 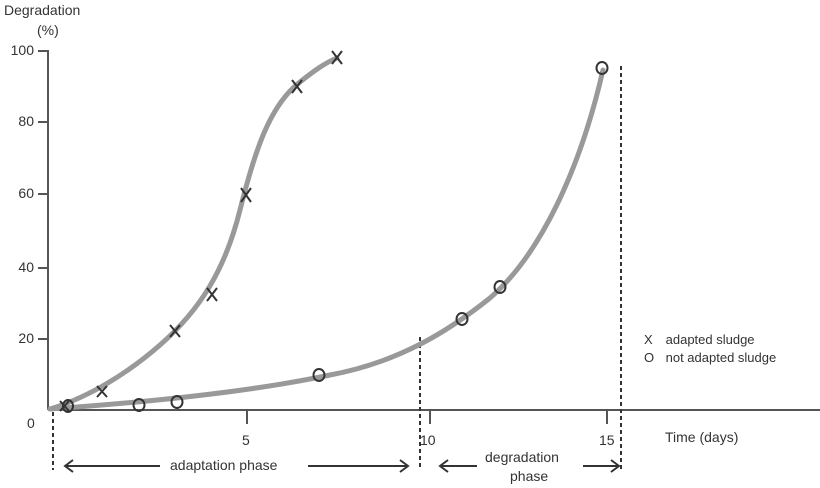 What do you see at coordinates (342, 466) in the screenshot?
I see `phase-arrows` at bounding box center [342, 466].